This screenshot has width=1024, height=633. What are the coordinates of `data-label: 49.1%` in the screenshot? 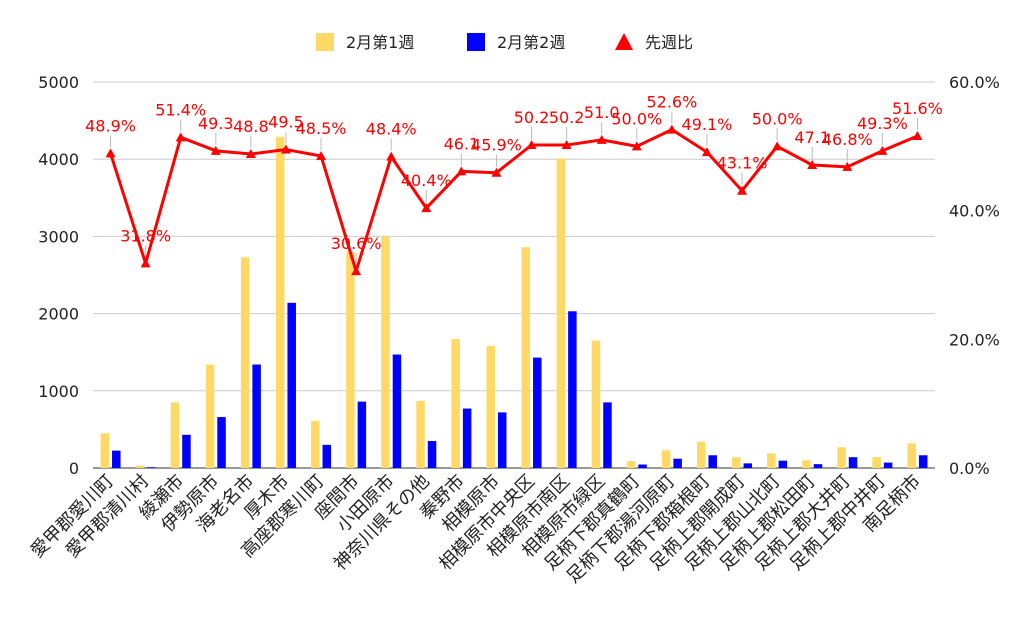 It's located at (707, 124).